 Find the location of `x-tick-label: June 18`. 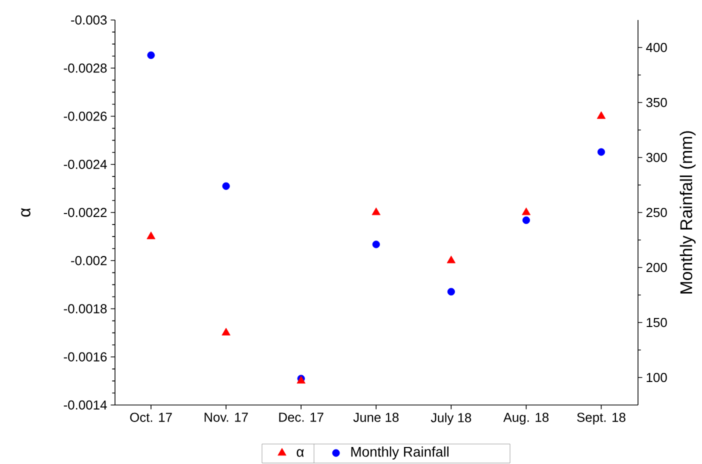

x-tick-label: June 18 is located at coordinates (376, 417).